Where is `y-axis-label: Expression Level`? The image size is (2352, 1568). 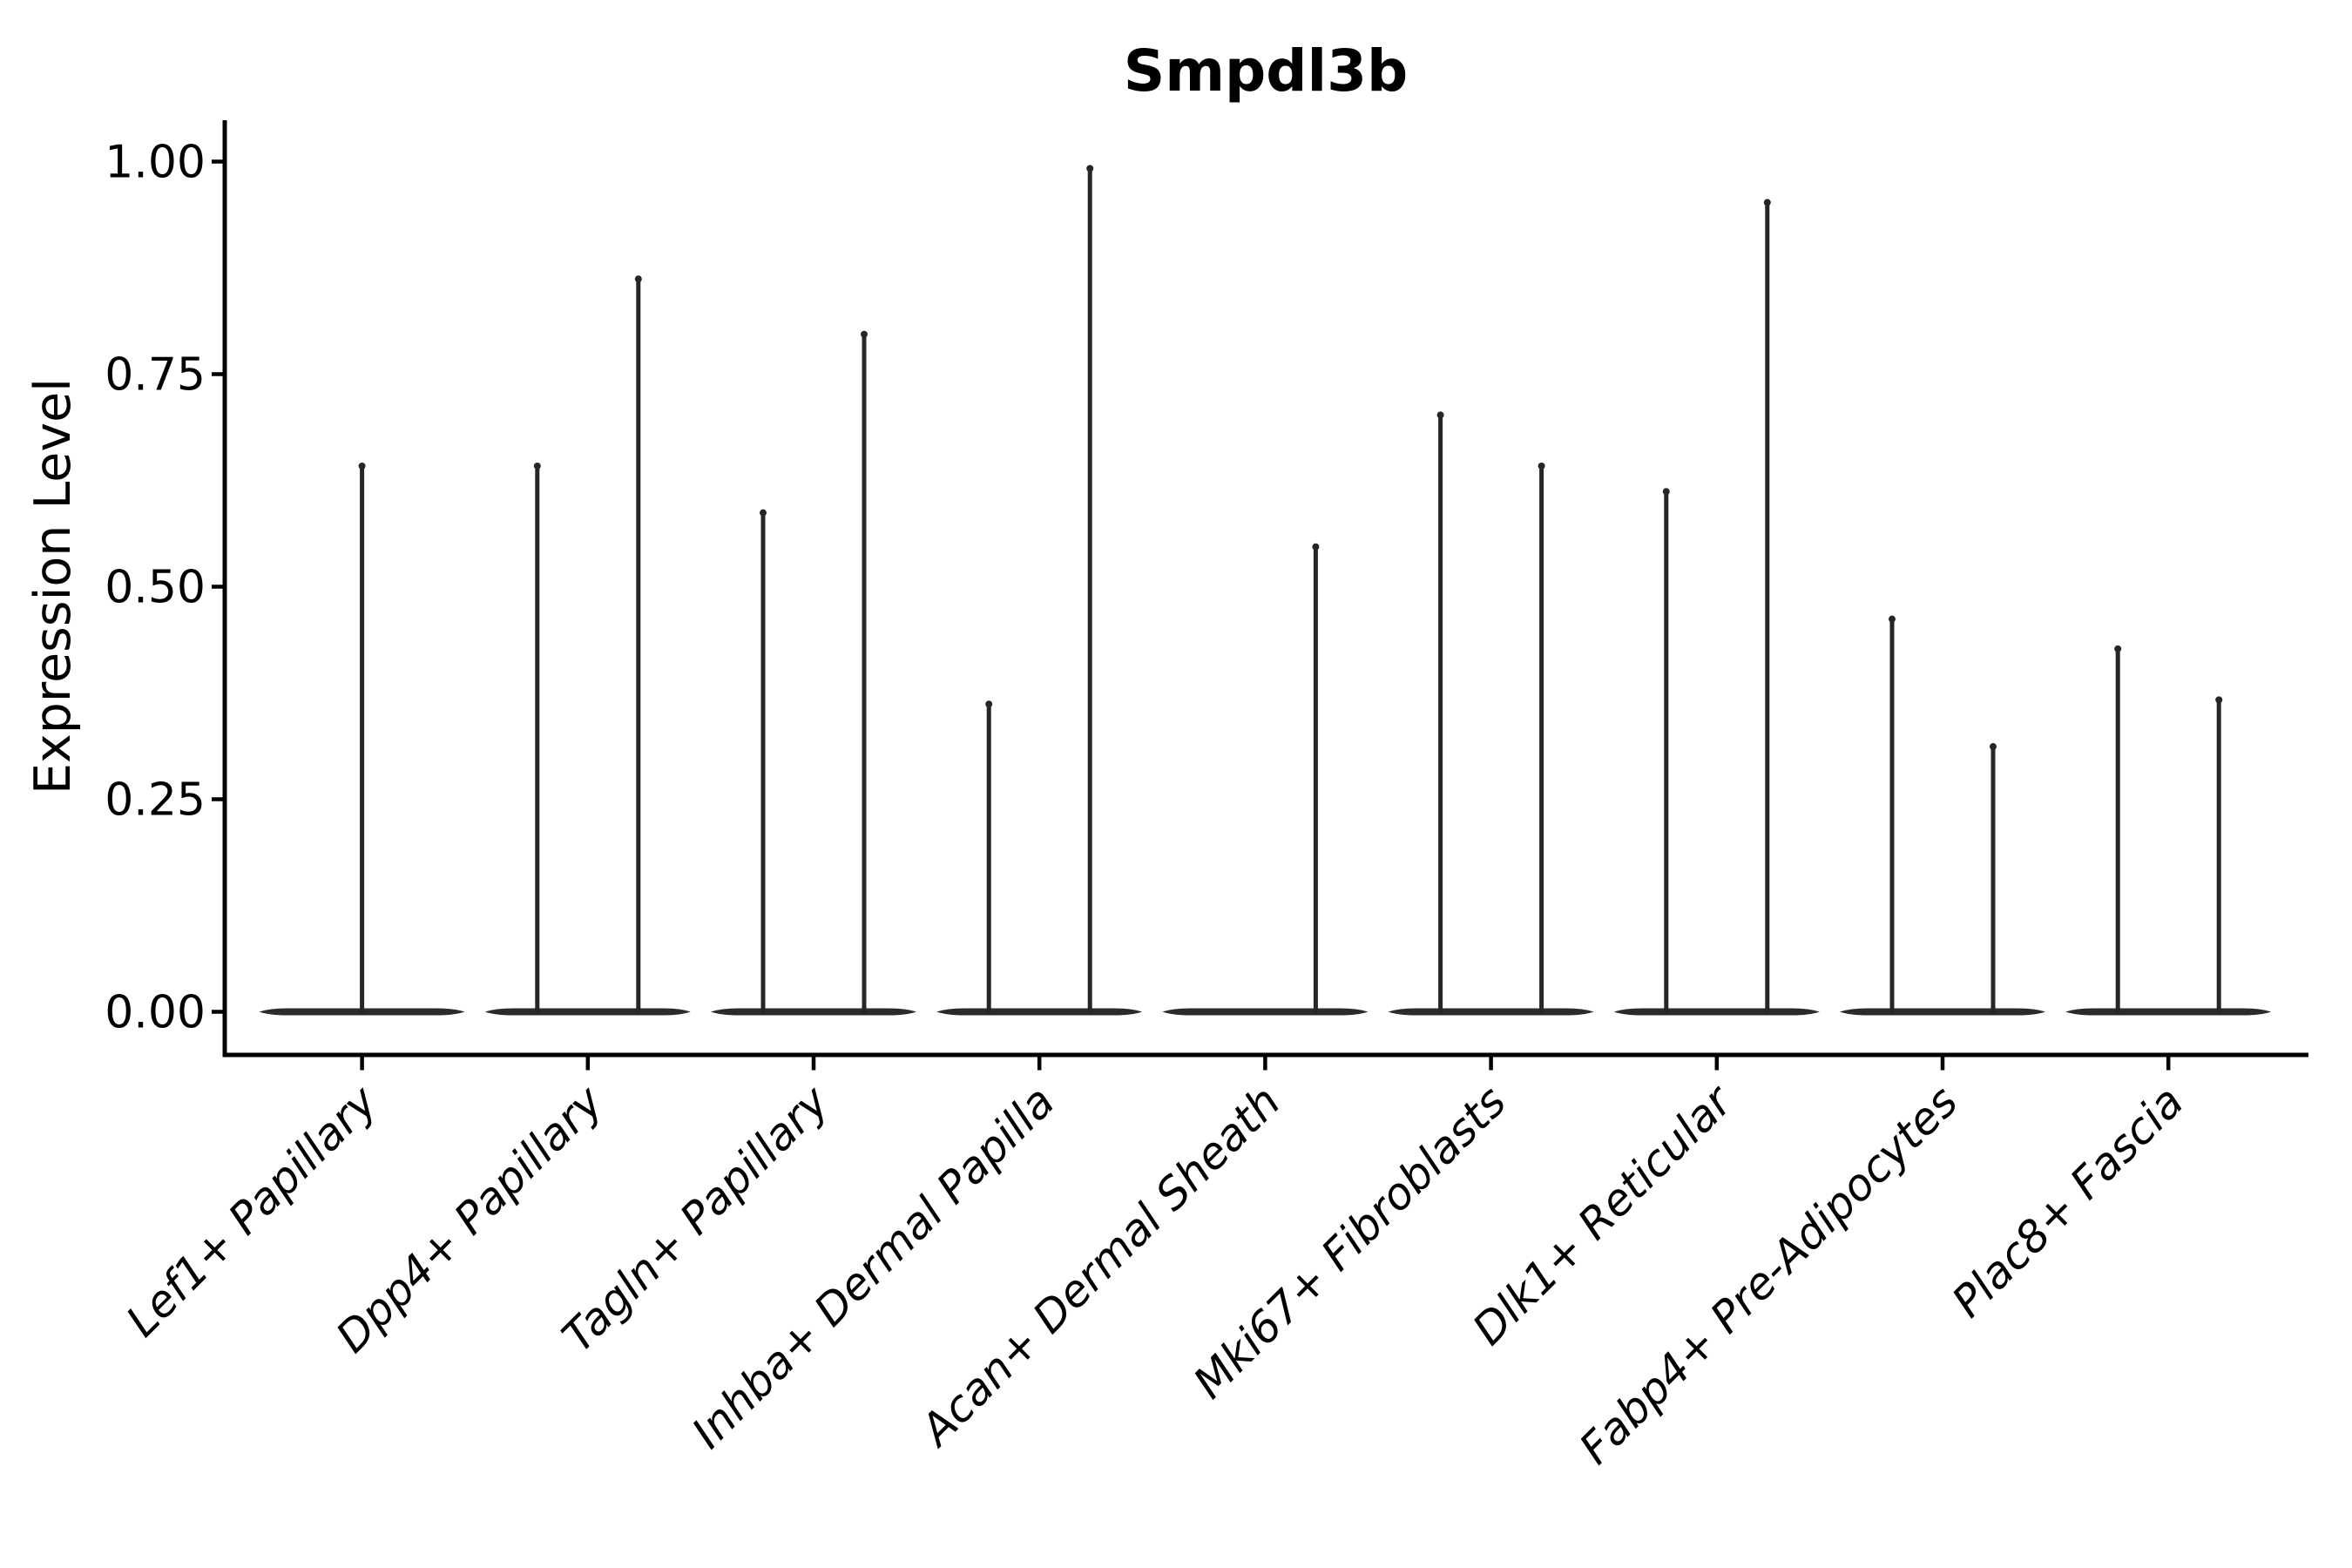
y-axis-label: Expression Level is located at coordinates (53, 586).